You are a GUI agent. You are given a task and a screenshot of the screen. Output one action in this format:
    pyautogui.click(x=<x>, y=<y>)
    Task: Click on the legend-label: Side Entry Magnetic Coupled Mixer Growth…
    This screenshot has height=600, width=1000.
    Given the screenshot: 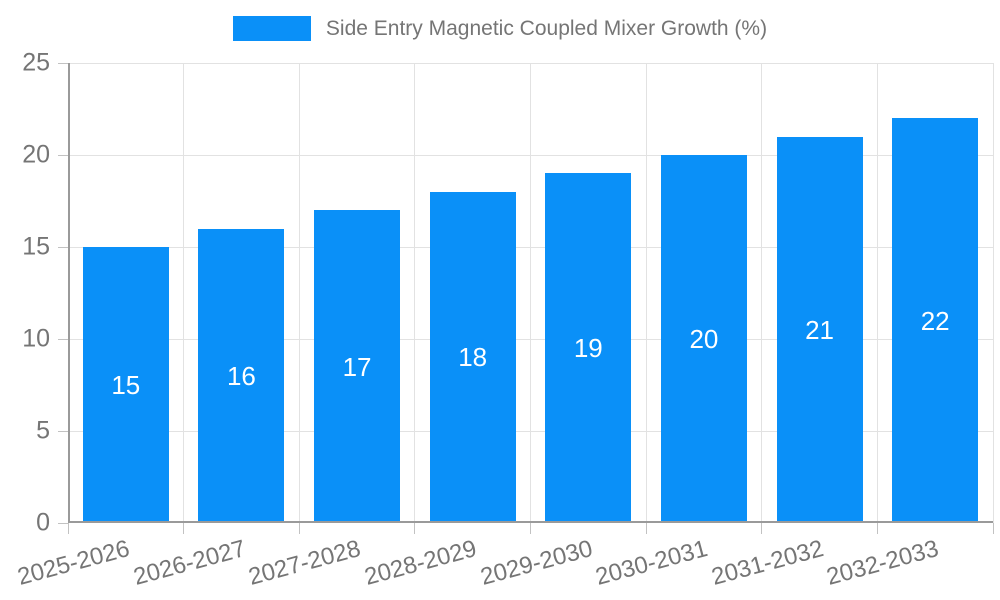 What is the action you would take?
    pyautogui.click(x=546, y=28)
    